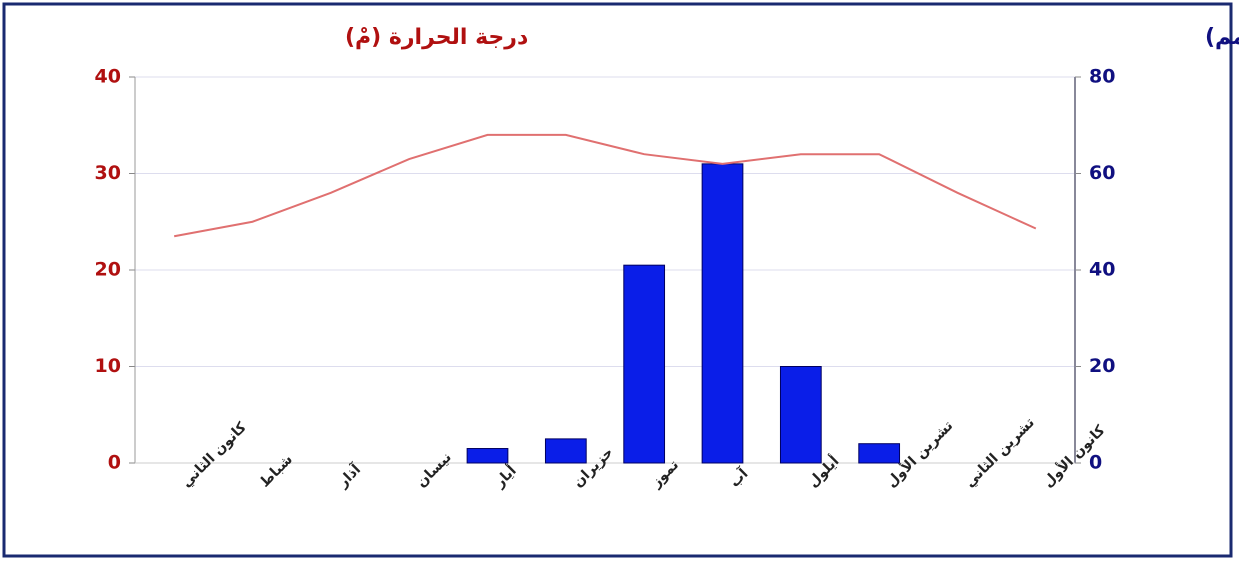 The width and height of the screenshot is (1239, 562). What do you see at coordinates (108, 270) in the screenshot?
I see `y-tick-label: 20` at bounding box center [108, 270].